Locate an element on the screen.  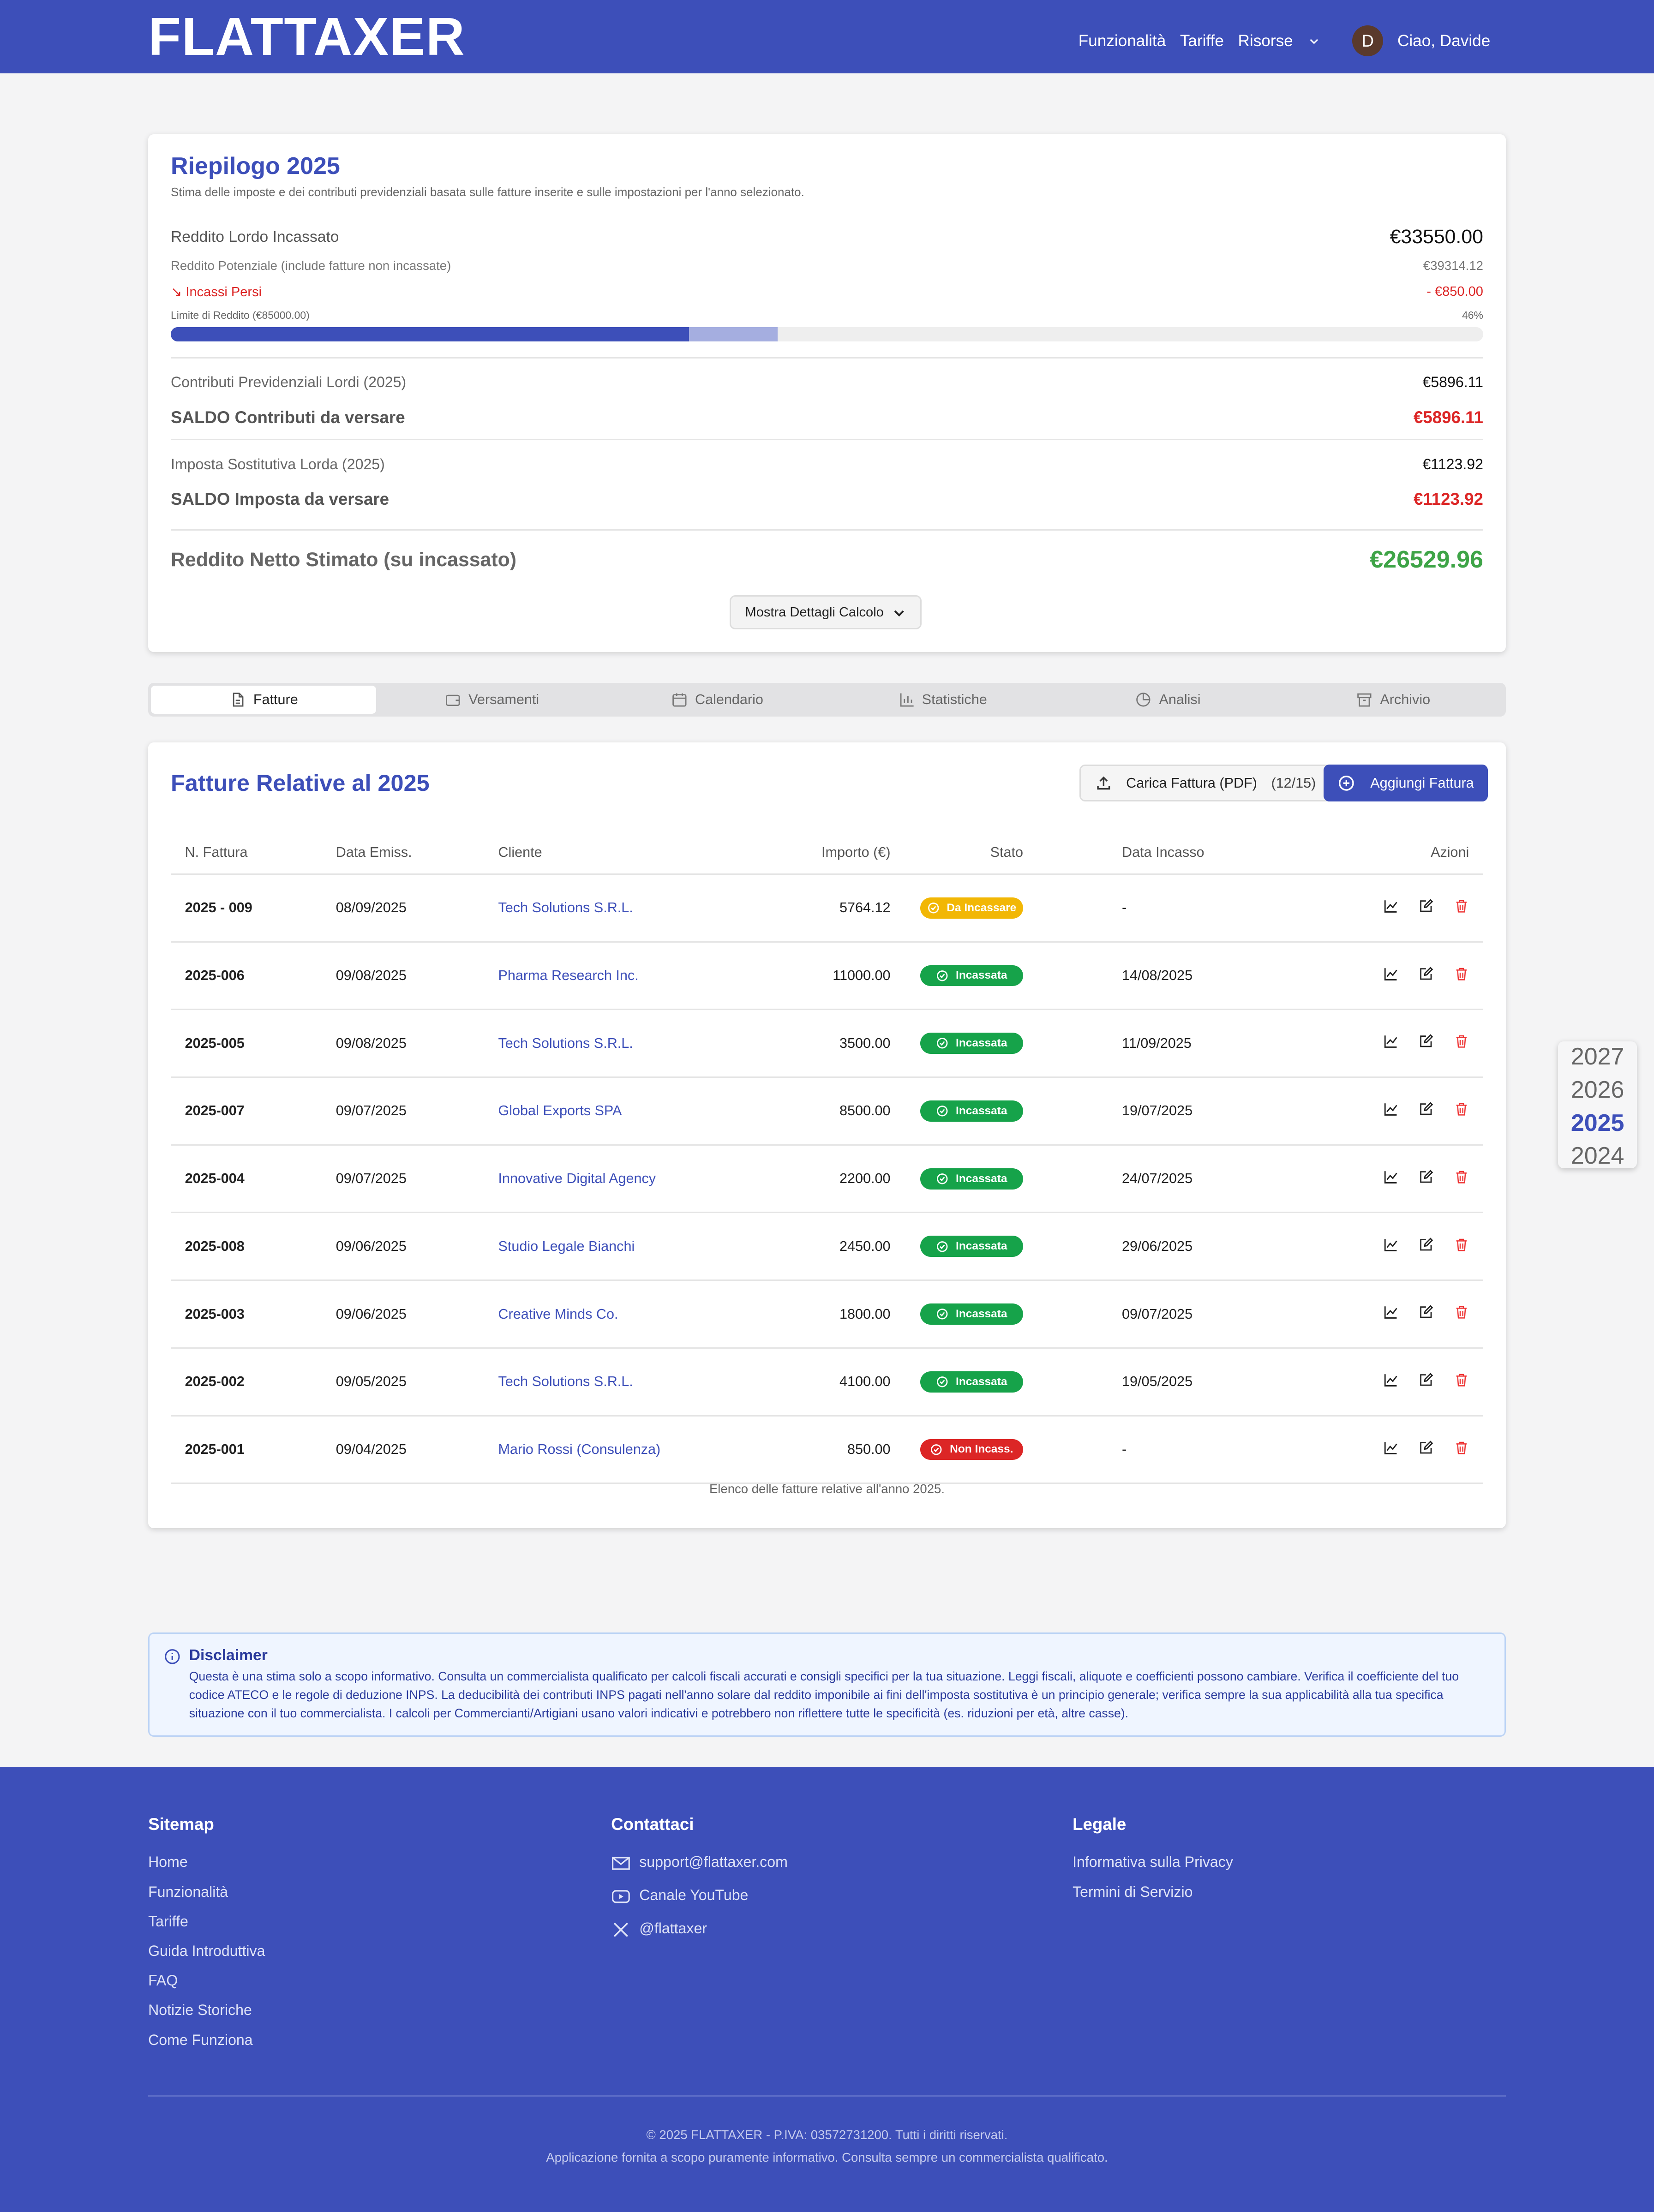
footer-link: Guida Introduttiva is located at coordinates (206, 1957).